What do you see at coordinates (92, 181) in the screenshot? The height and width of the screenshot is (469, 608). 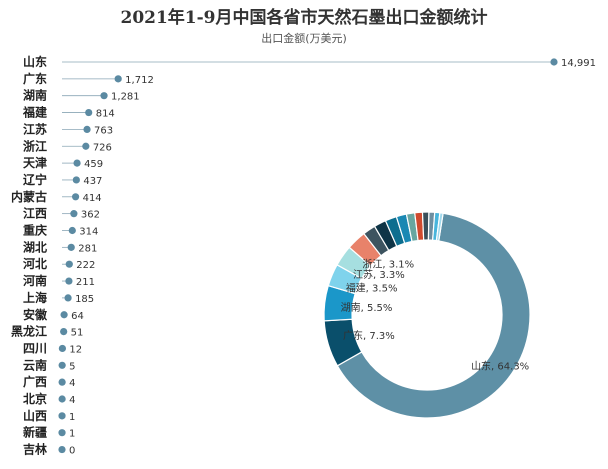 I see `value-label: 437` at bounding box center [92, 181].